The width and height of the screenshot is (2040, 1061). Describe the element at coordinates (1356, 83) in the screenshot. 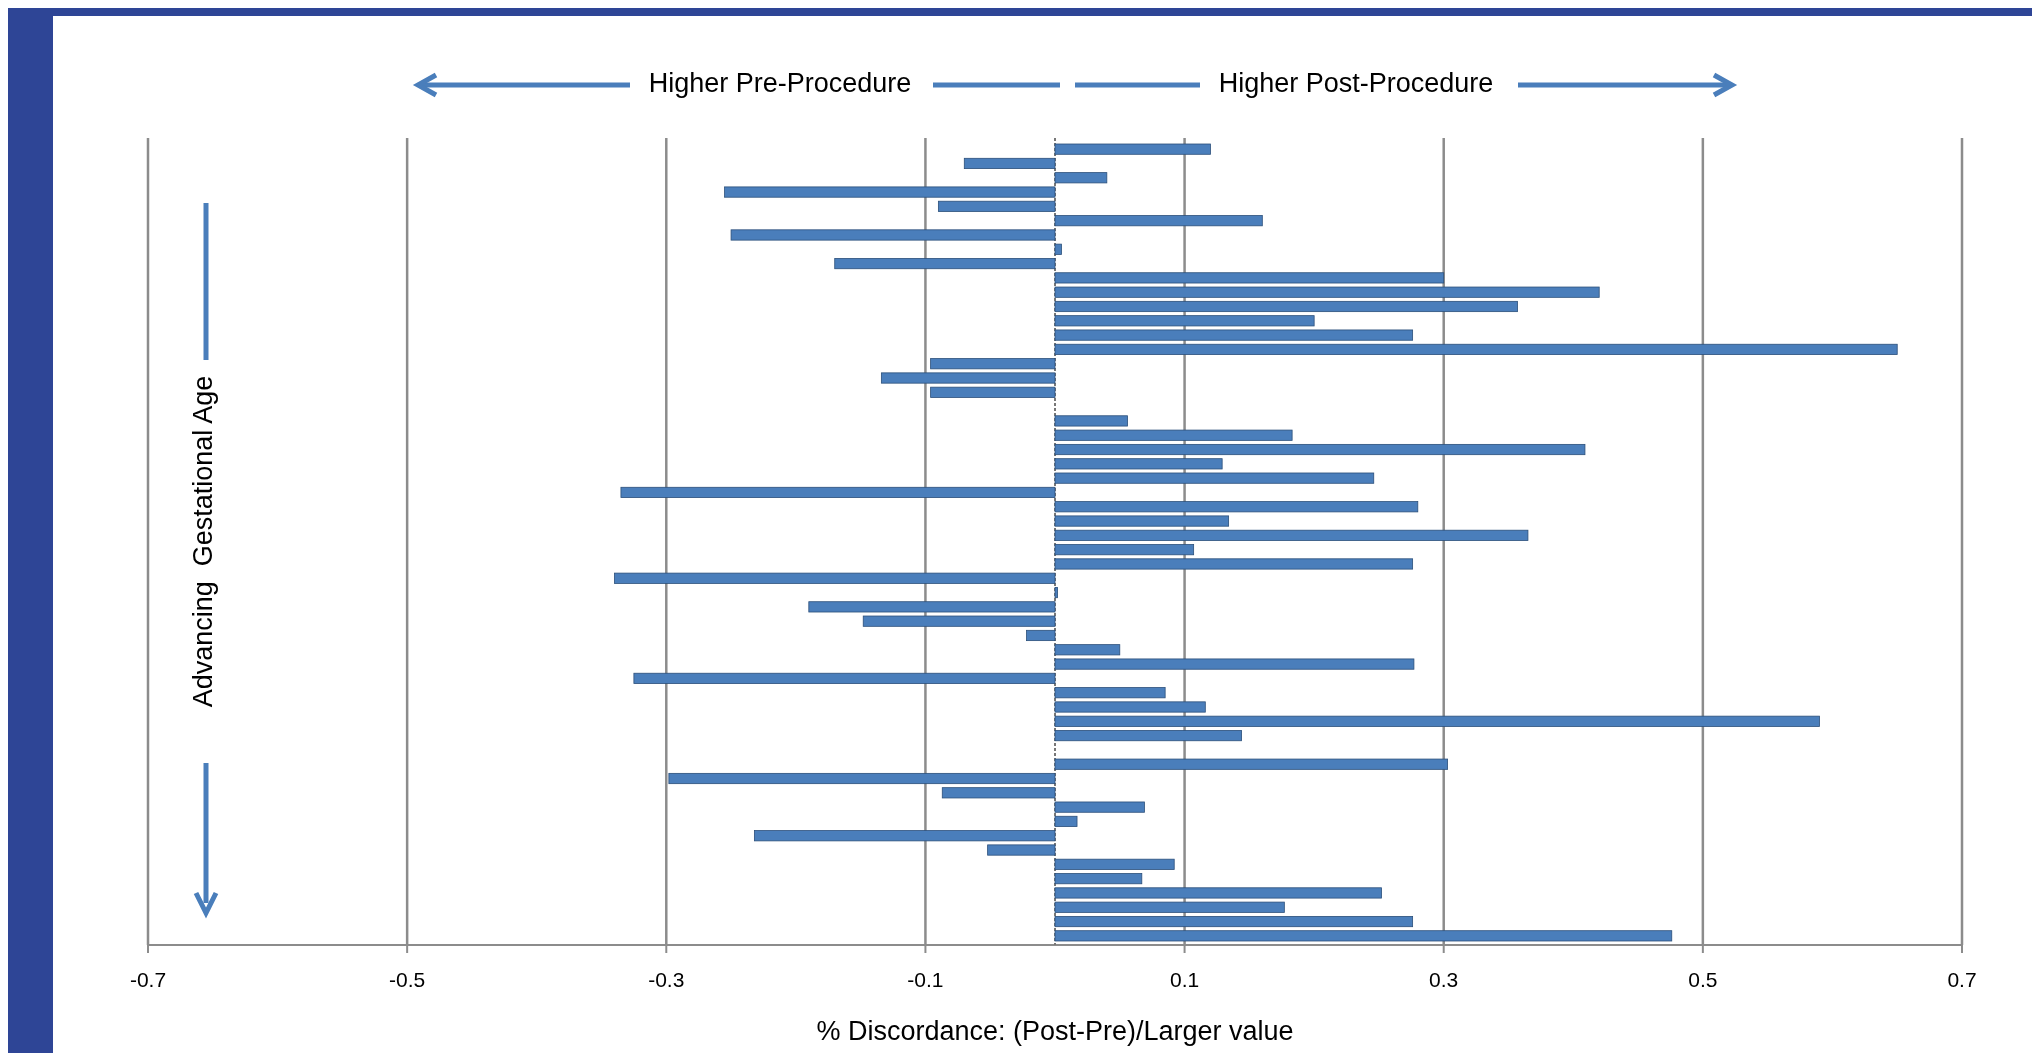

I see `text: Higher Post-Procedure` at that location.